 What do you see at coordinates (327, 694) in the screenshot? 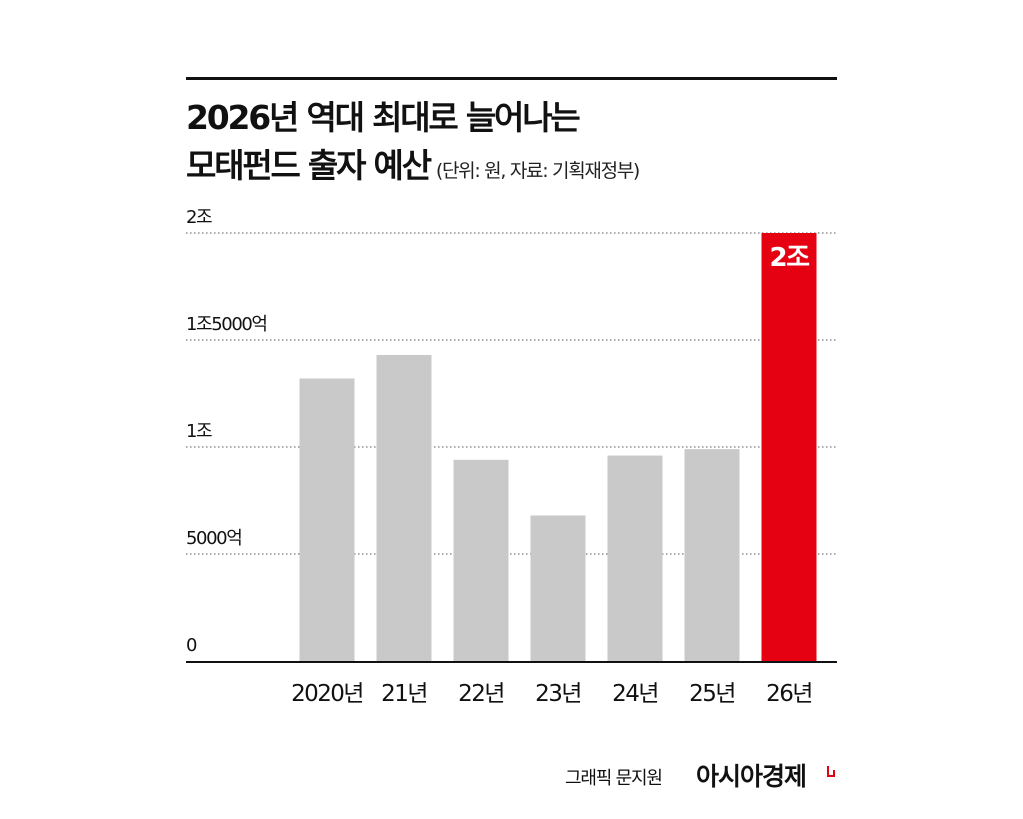
I see `x-tick-label: 2020년` at bounding box center [327, 694].